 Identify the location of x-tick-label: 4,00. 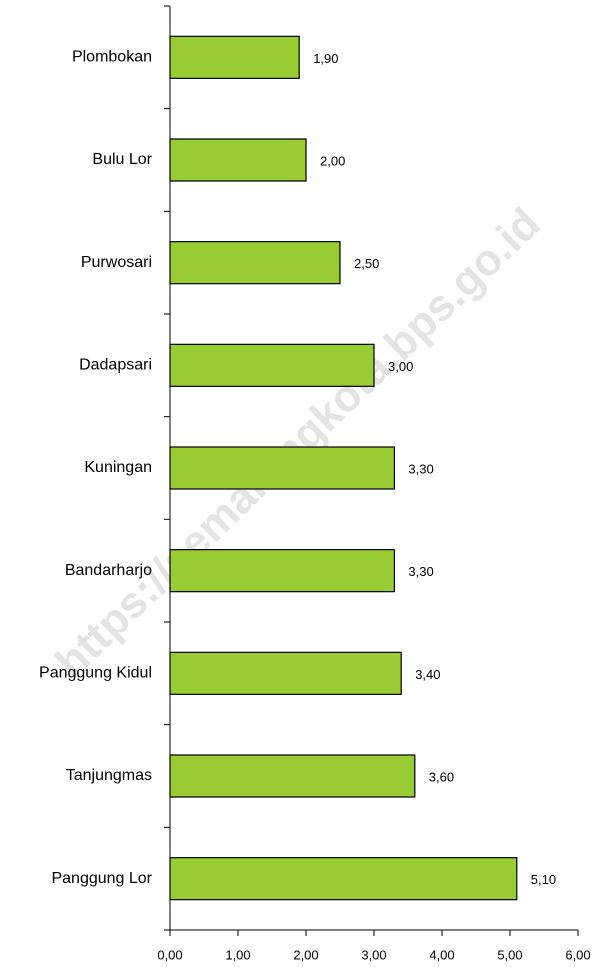
(441, 954).